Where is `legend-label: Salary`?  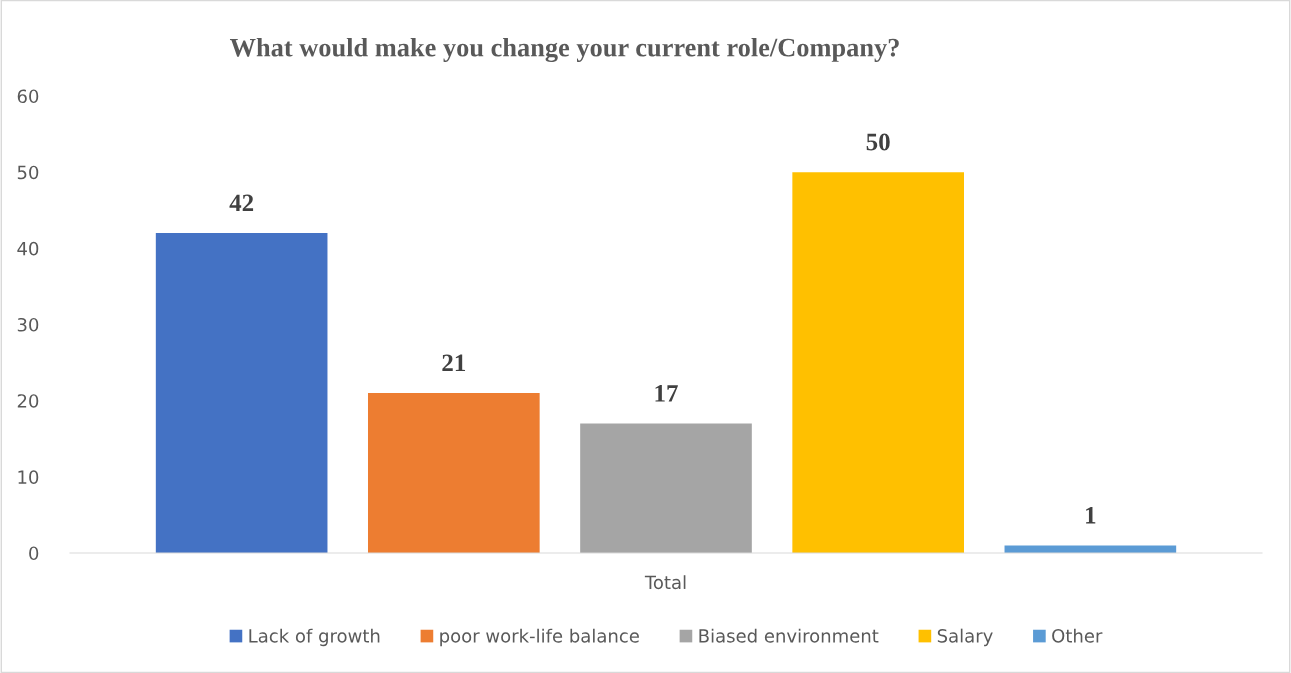
legend-label: Salary is located at coordinates (965, 637).